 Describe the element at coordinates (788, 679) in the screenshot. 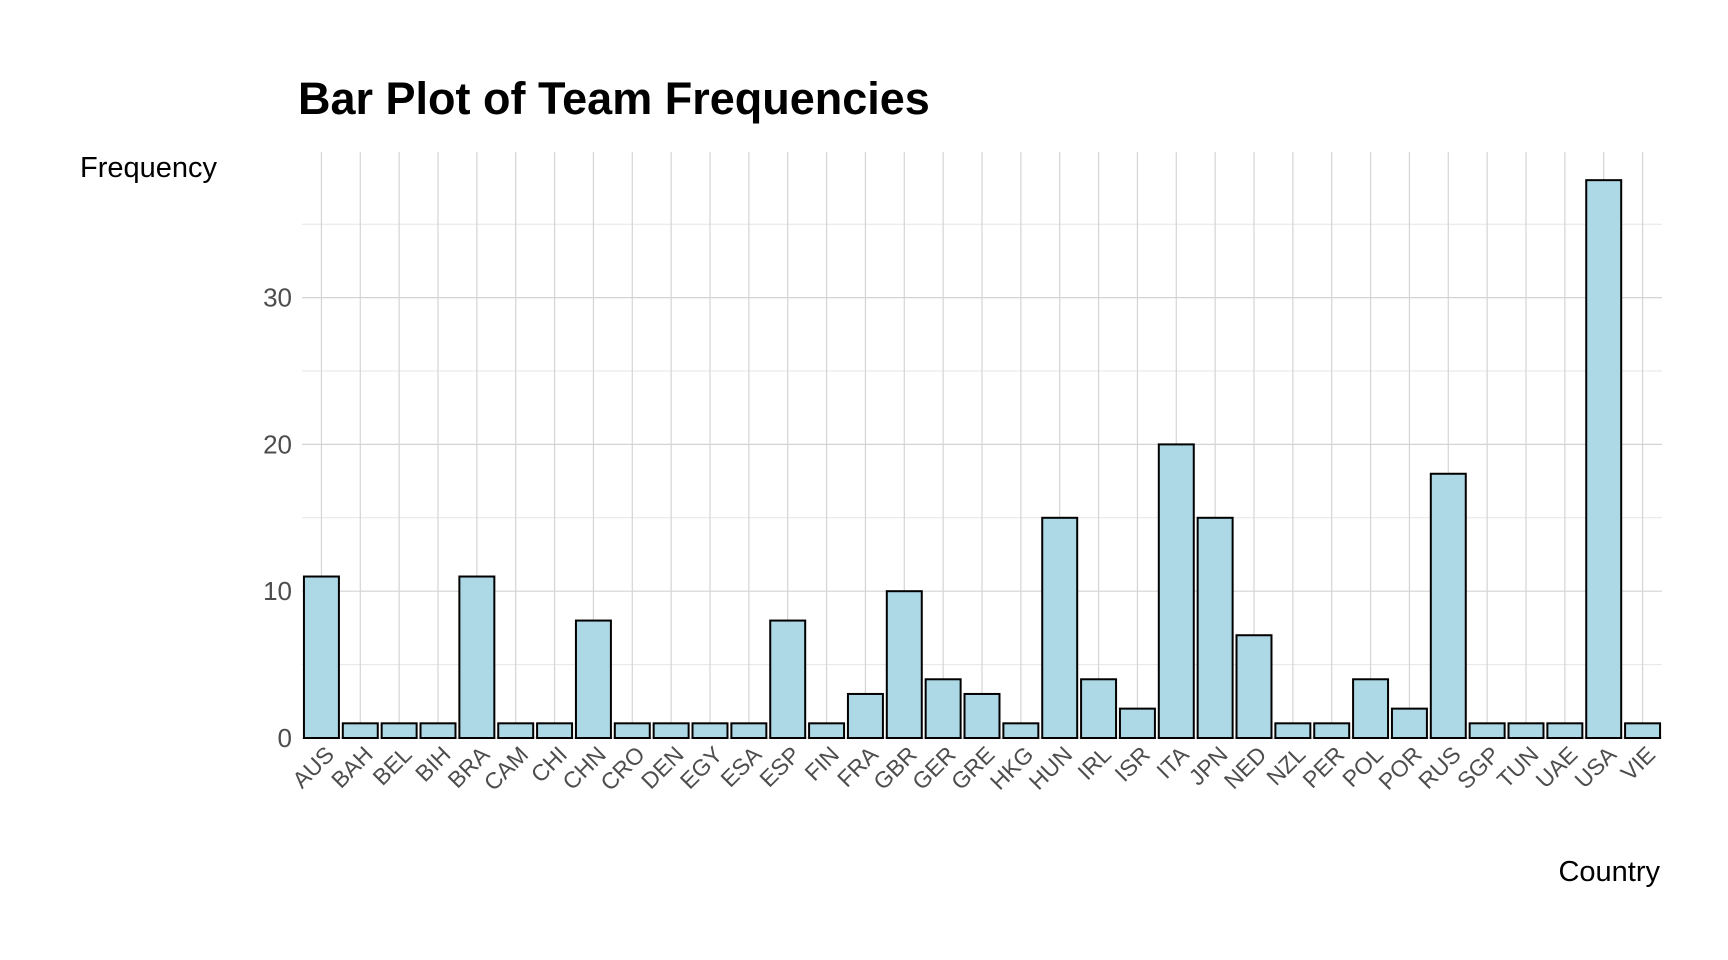

I see `bar-esp` at that location.